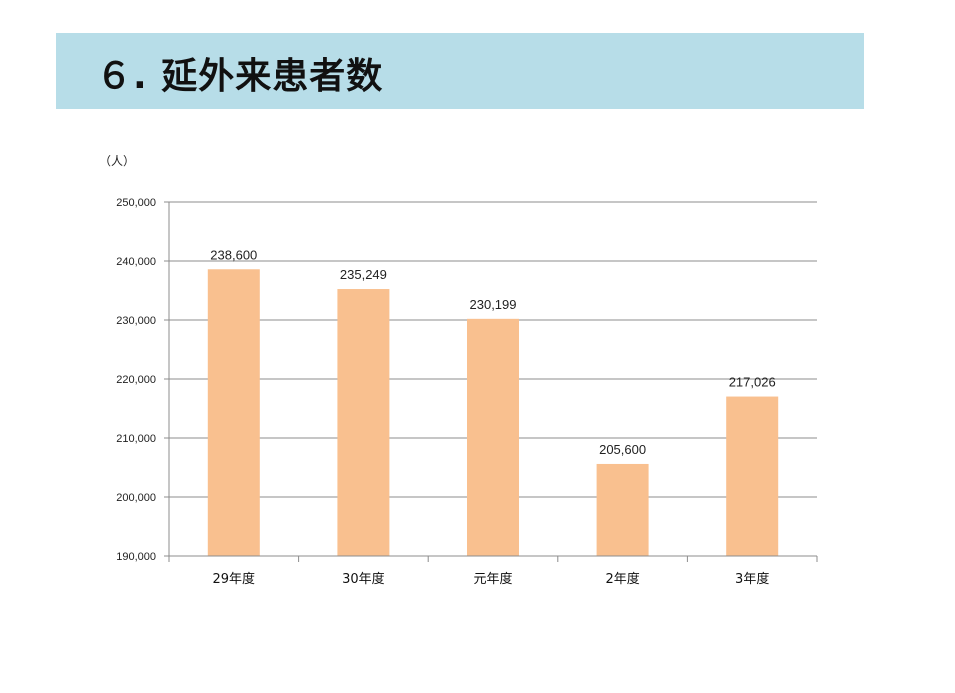  Describe the element at coordinates (234, 579) in the screenshot. I see `x-category-label: 29年度` at that location.